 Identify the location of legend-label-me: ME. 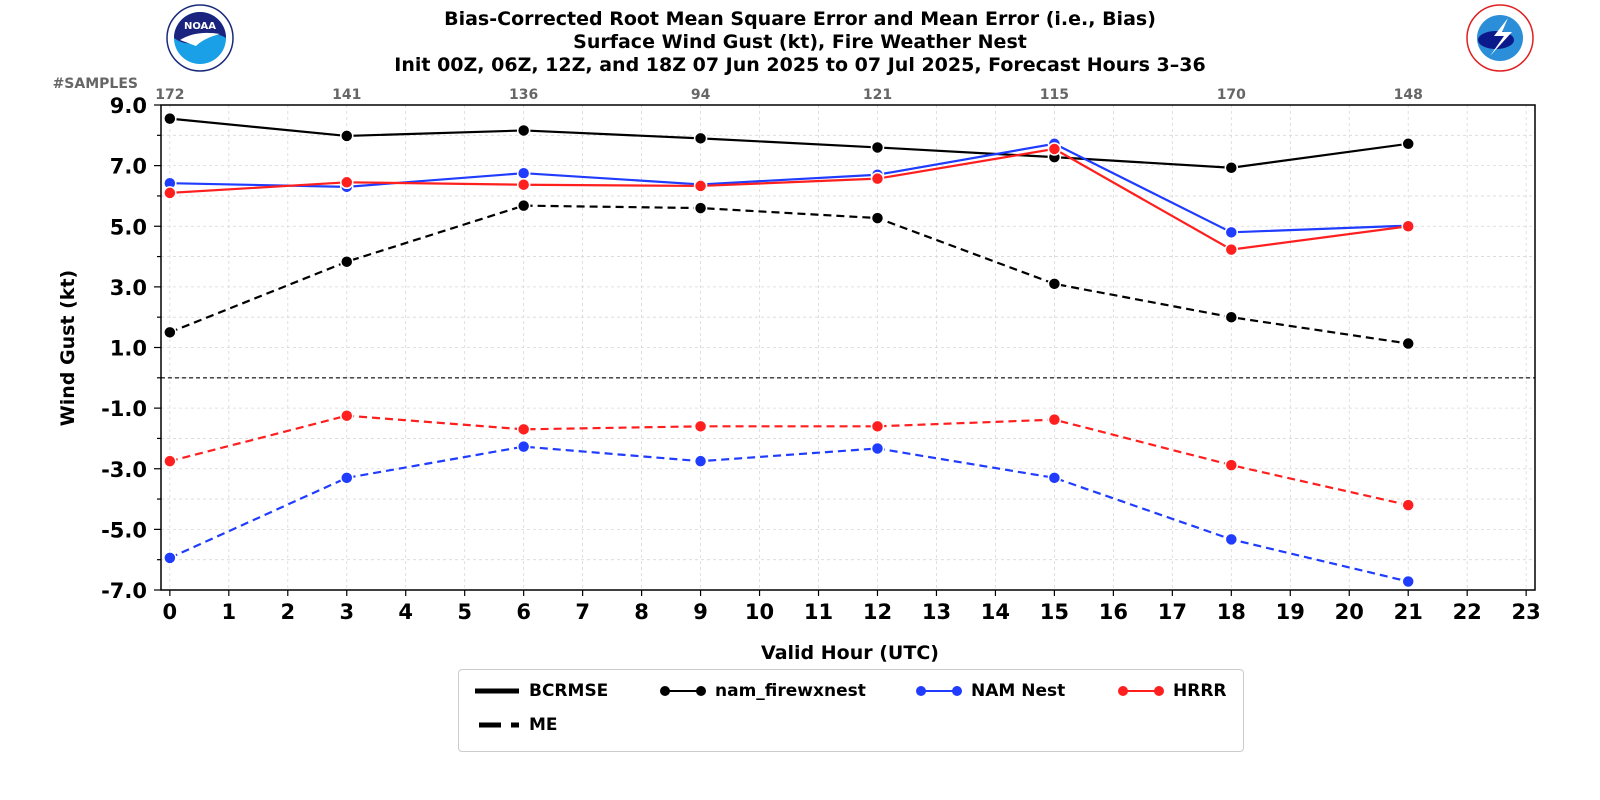
(543, 725).